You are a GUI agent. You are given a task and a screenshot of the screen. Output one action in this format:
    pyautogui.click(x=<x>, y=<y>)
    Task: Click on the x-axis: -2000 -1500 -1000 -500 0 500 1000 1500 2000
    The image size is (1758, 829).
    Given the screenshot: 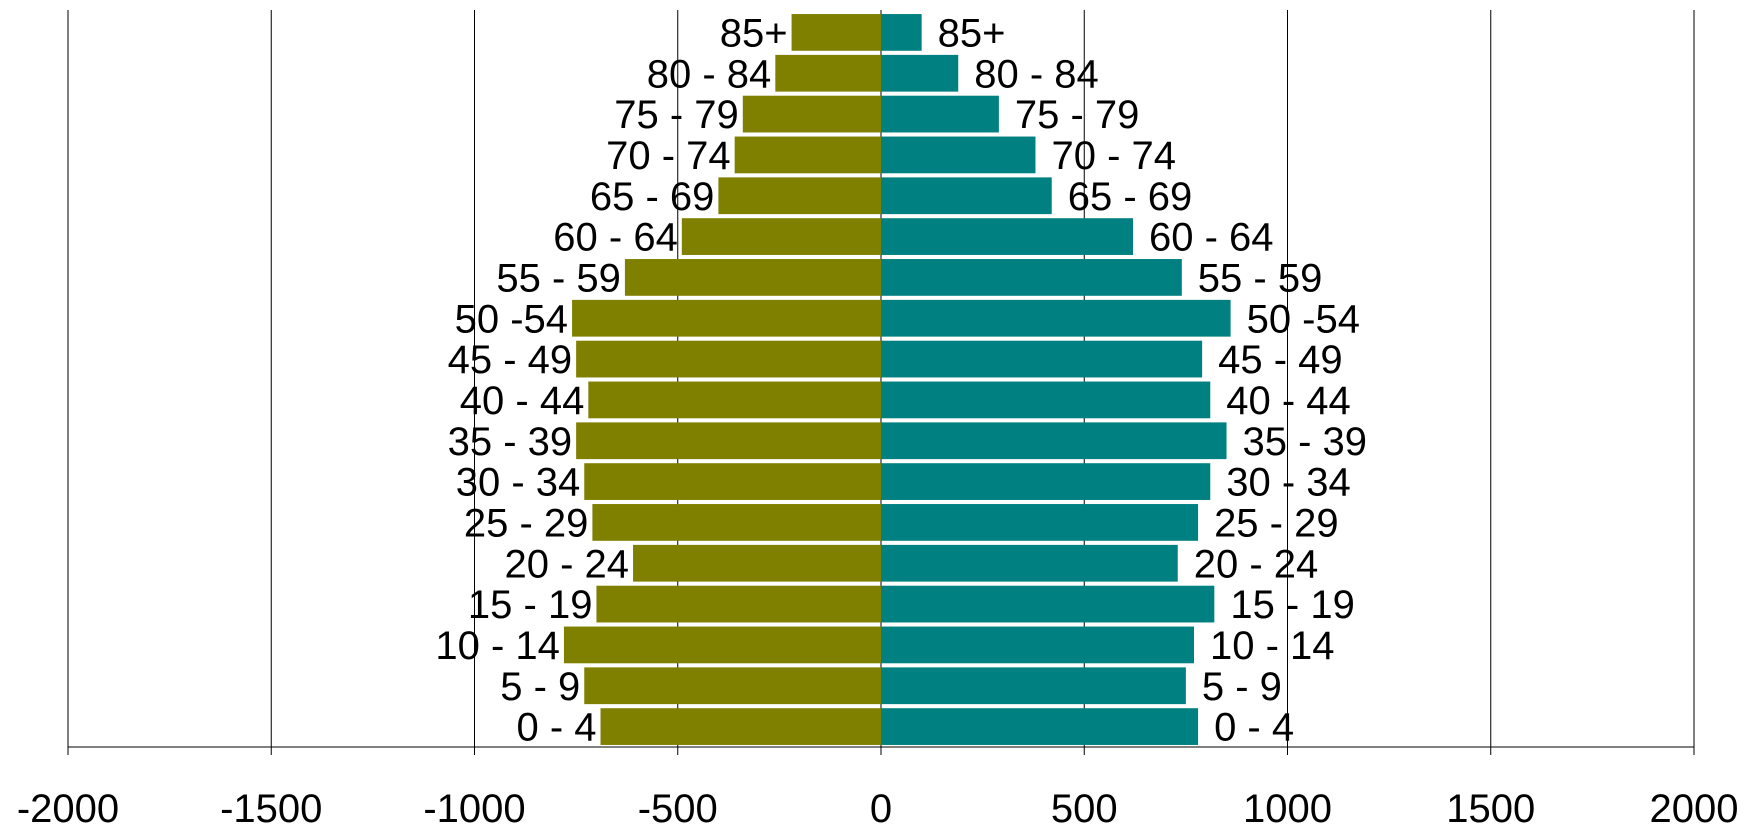 What is the action you would take?
    pyautogui.click(x=878, y=787)
    